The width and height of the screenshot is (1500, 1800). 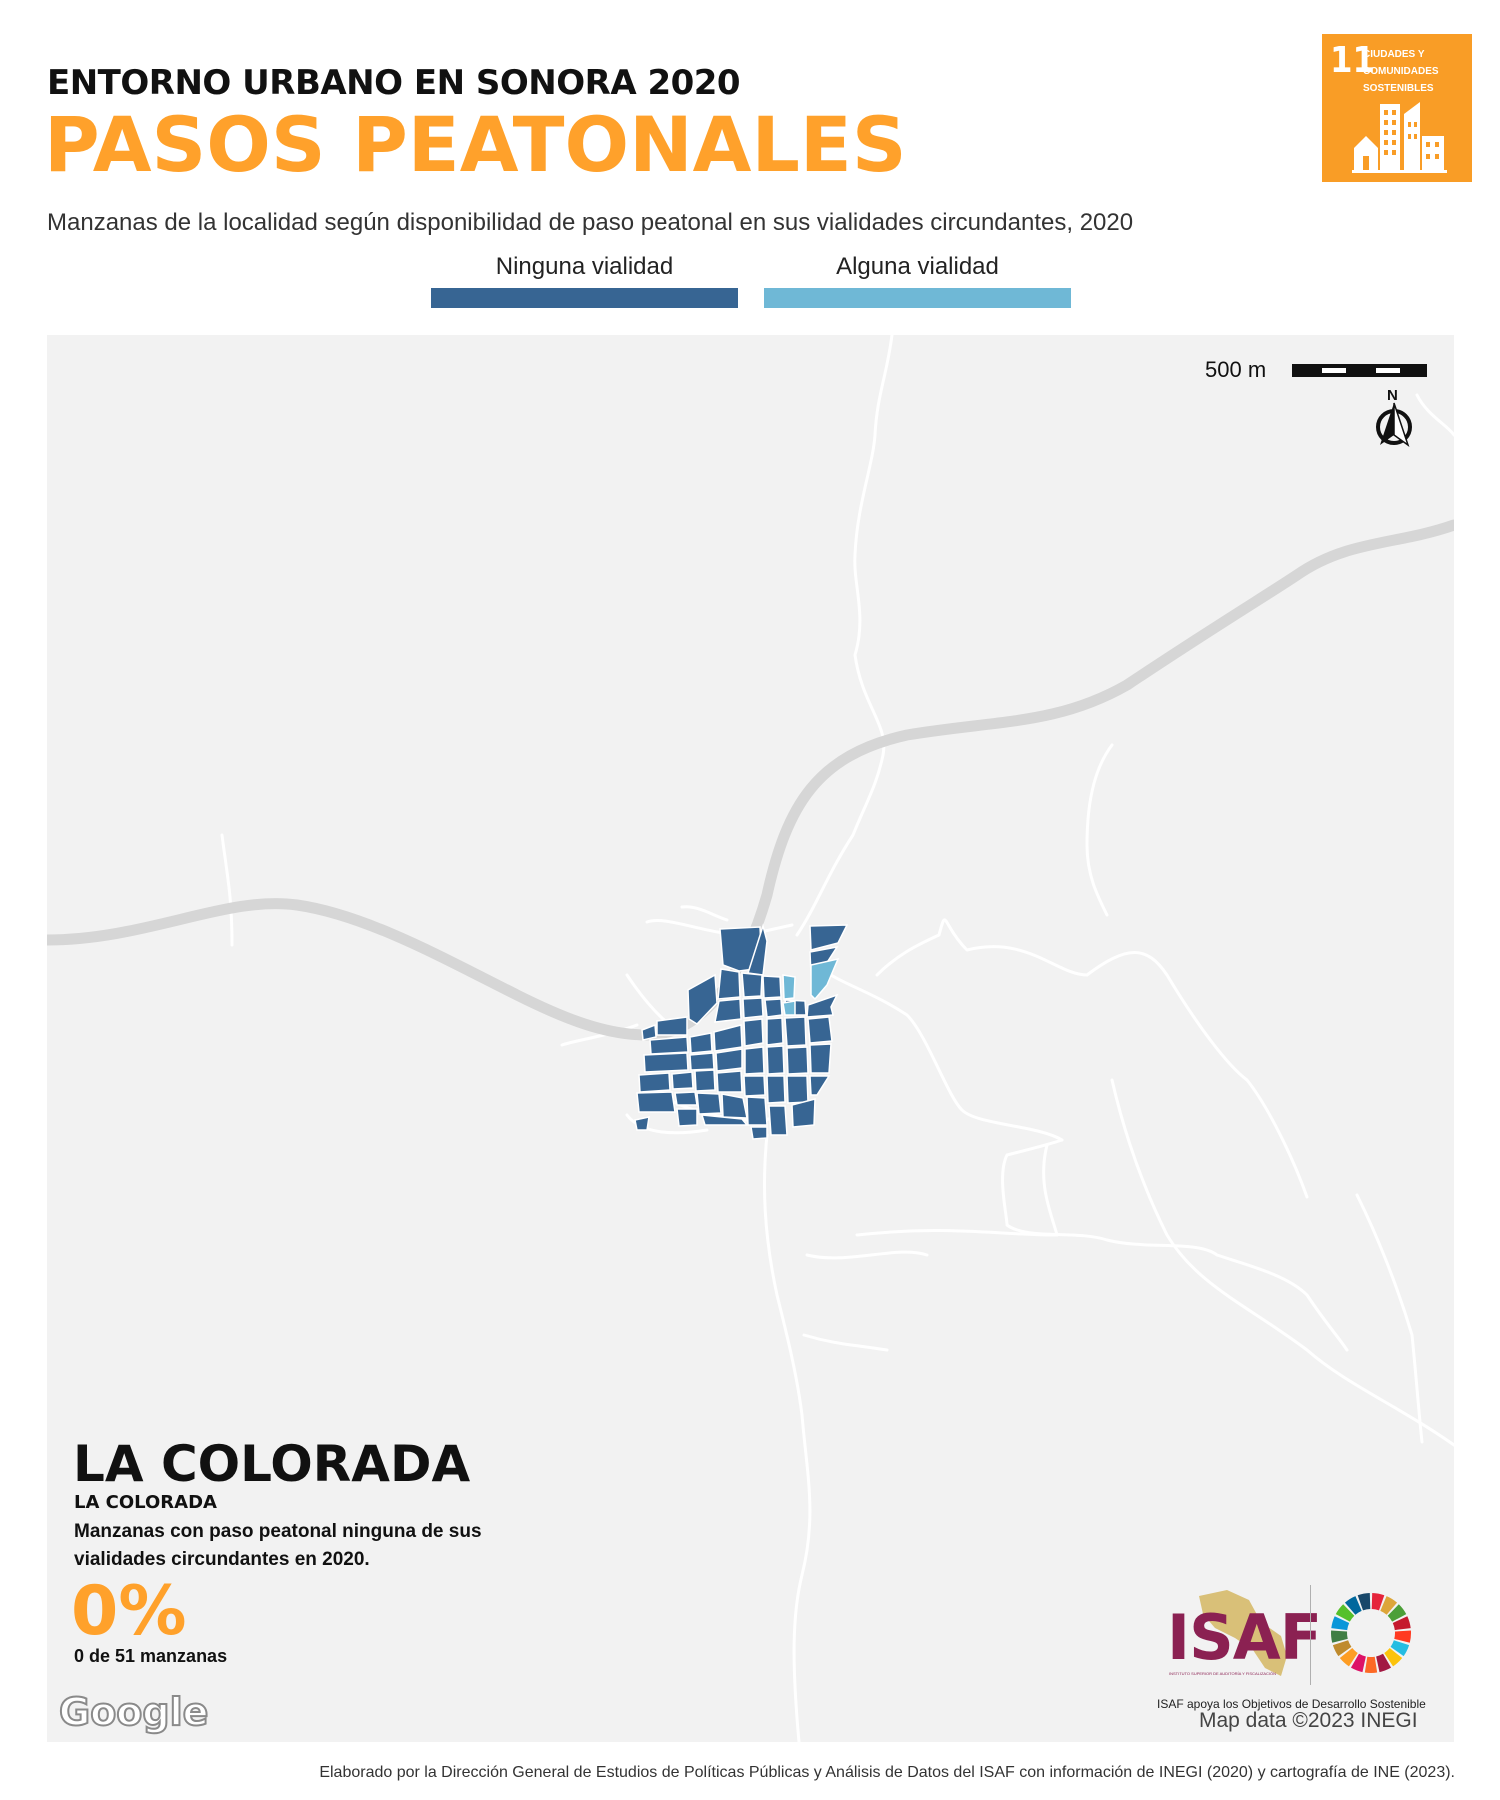 What do you see at coordinates (475, 144) in the screenshot?
I see `page-title: PASOS PEATONALES` at bounding box center [475, 144].